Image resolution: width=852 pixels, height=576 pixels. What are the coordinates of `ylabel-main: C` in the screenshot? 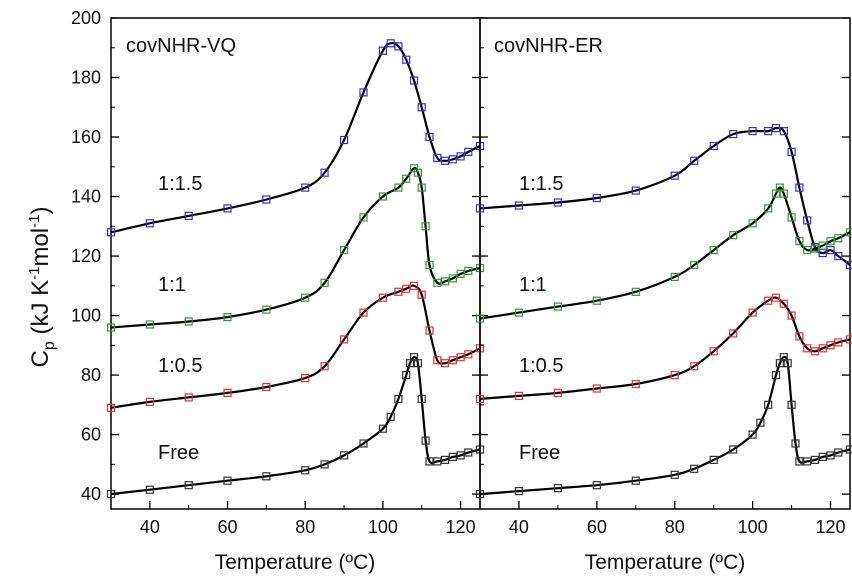 It's located at (40, 358).